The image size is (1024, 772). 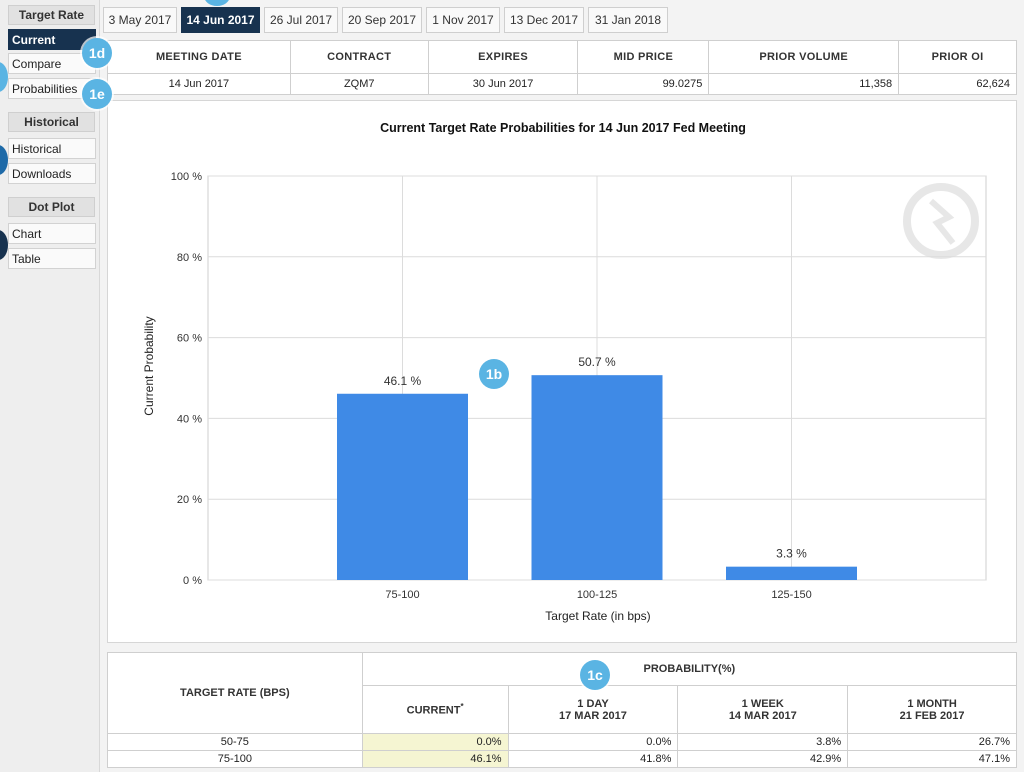 What do you see at coordinates (403, 381) in the screenshot?
I see `bar-value-label: 46.1 %` at bounding box center [403, 381].